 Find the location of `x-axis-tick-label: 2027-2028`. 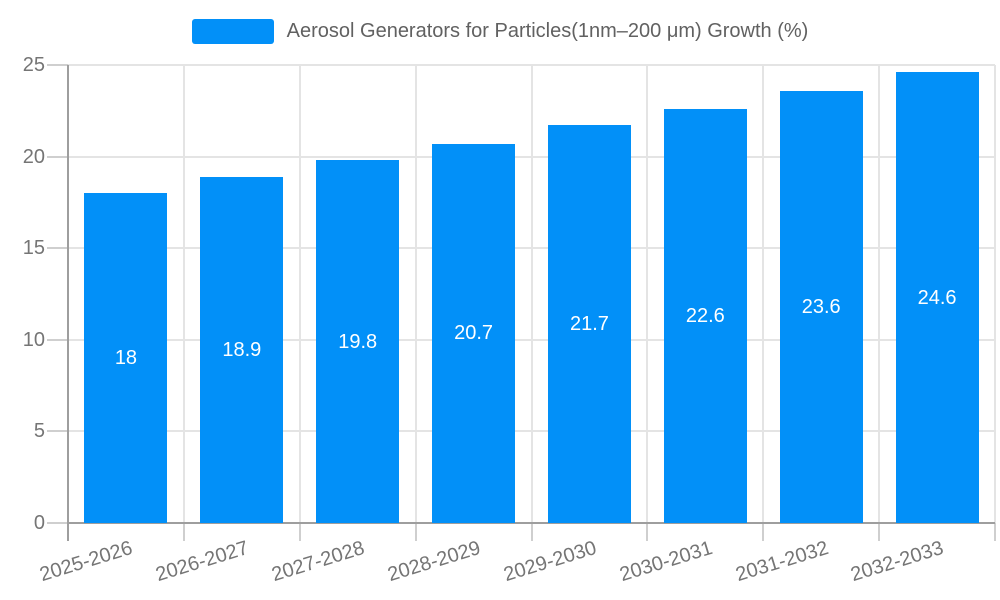

x-axis-tick-label: 2027-2028 is located at coordinates (318, 562).